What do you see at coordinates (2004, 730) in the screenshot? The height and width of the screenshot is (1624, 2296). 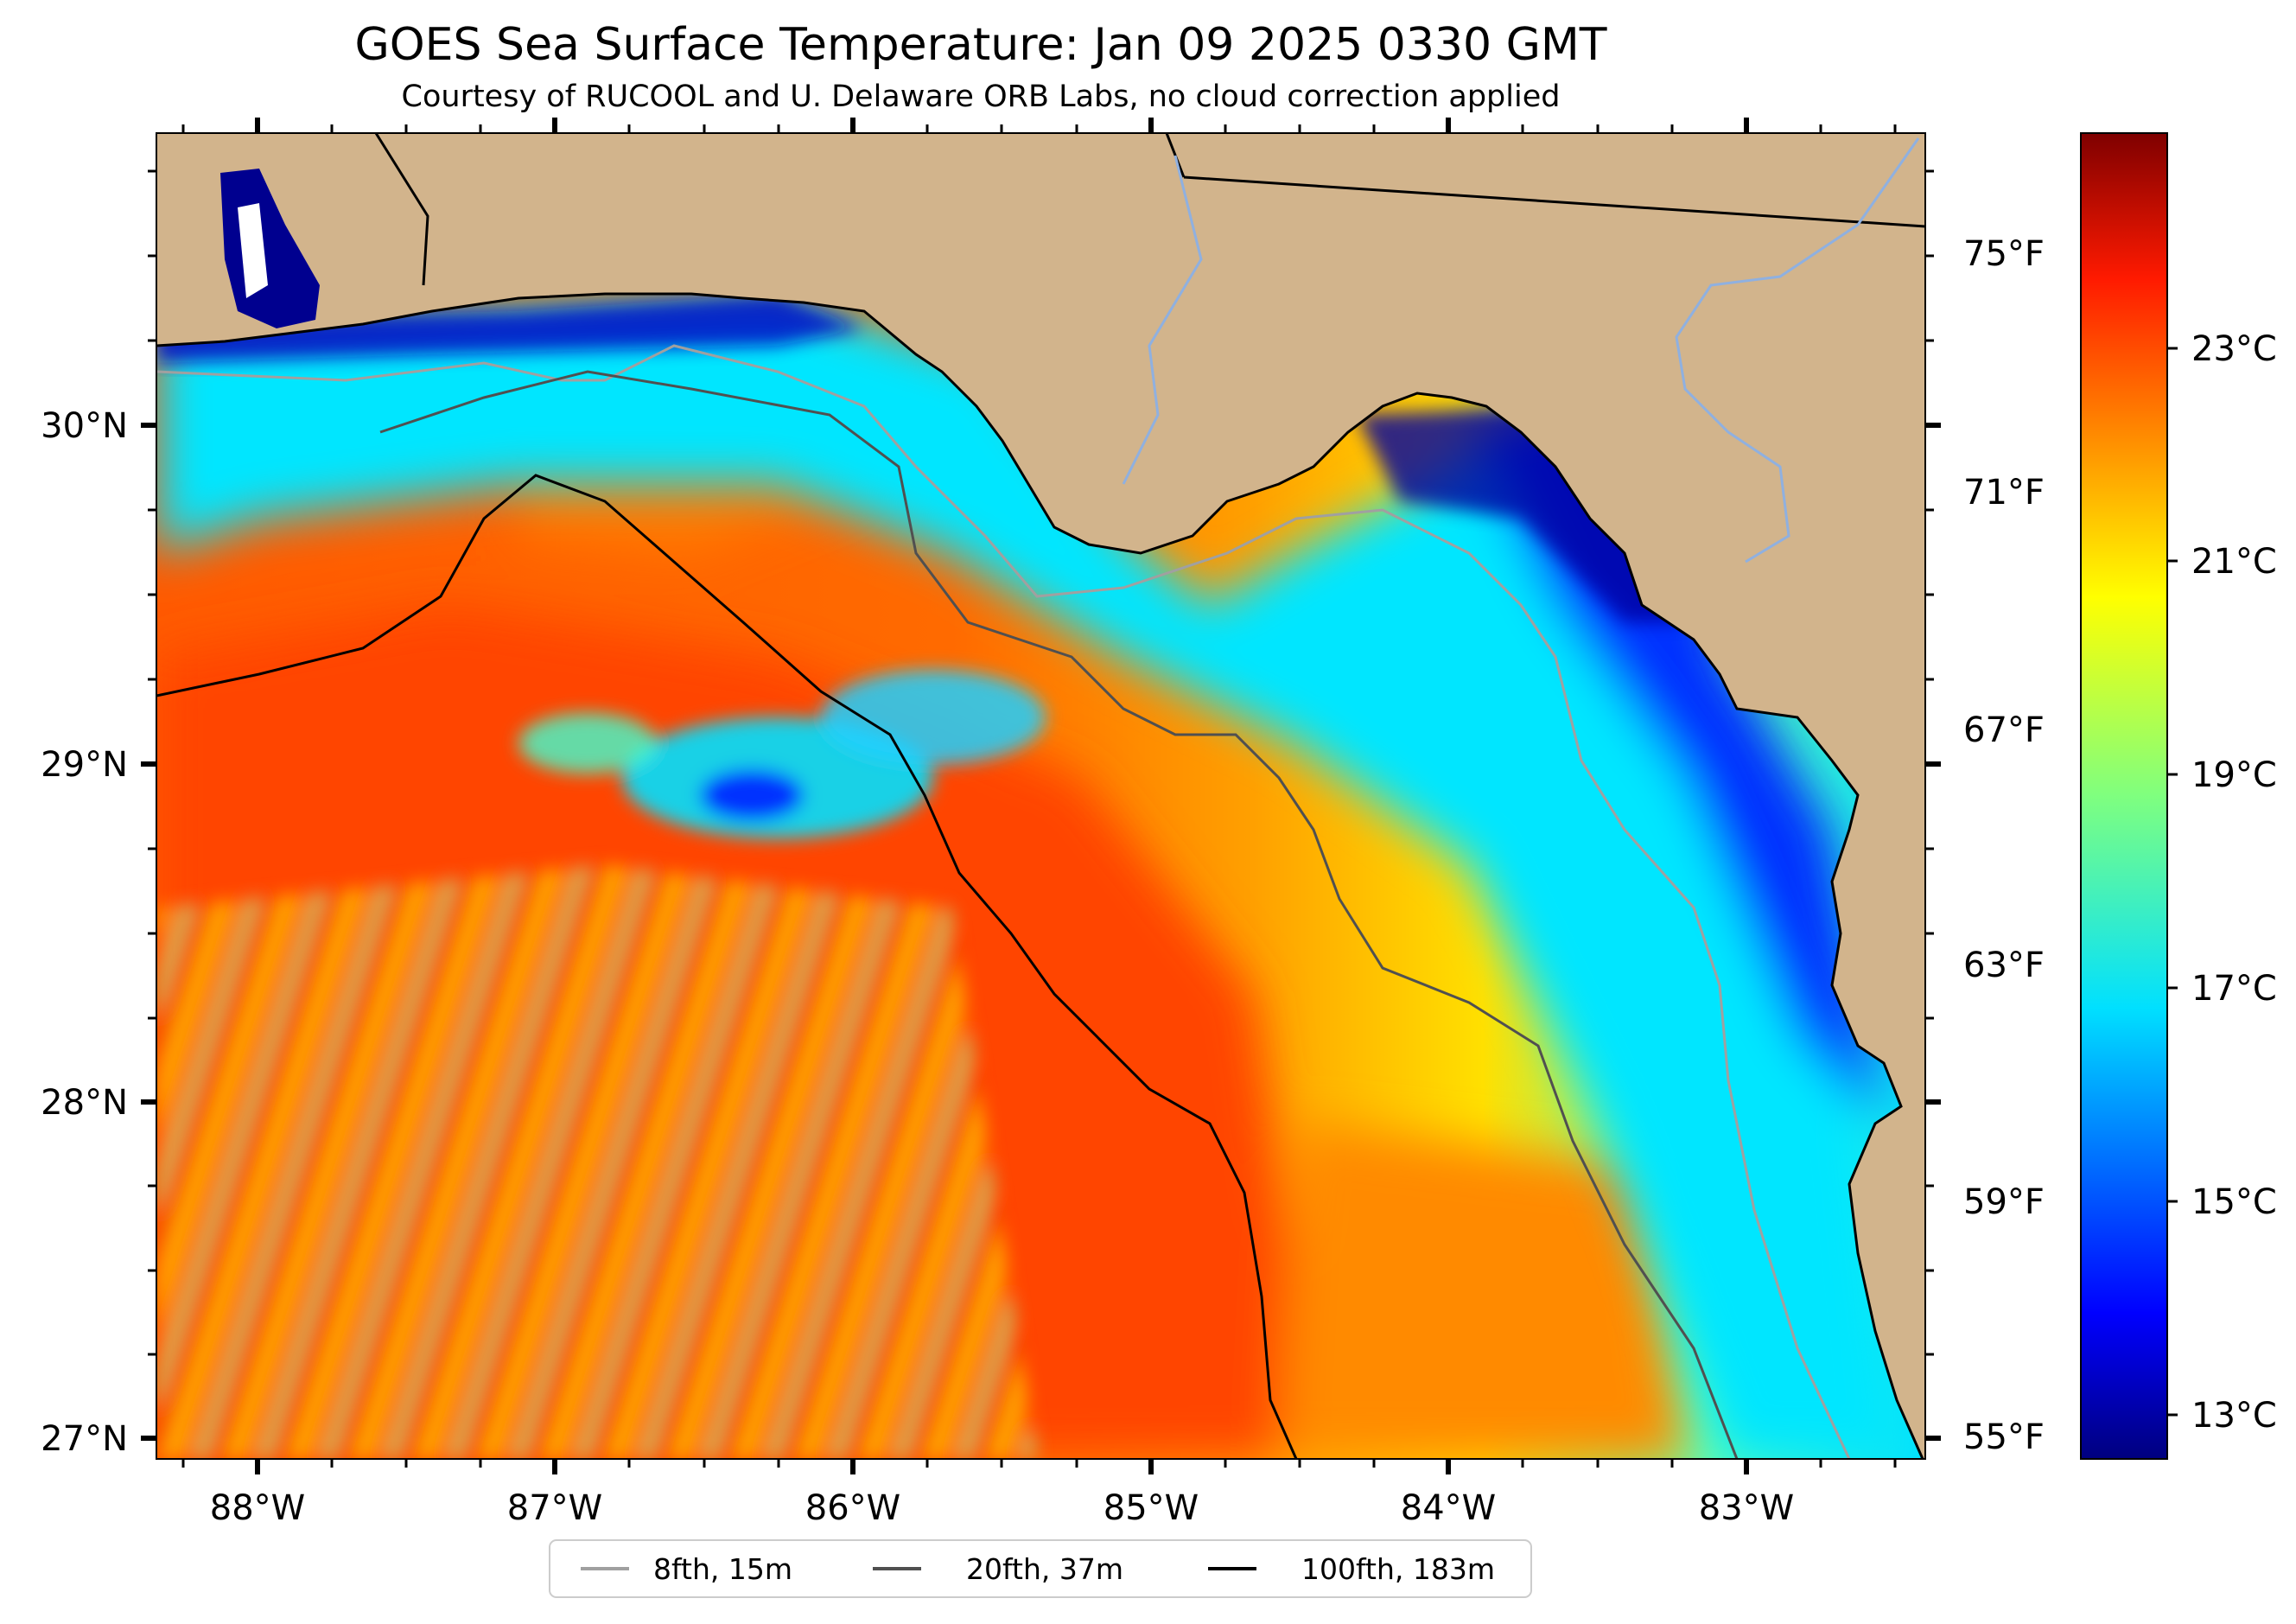 I see `fahrenheit-label: 67°F` at bounding box center [2004, 730].